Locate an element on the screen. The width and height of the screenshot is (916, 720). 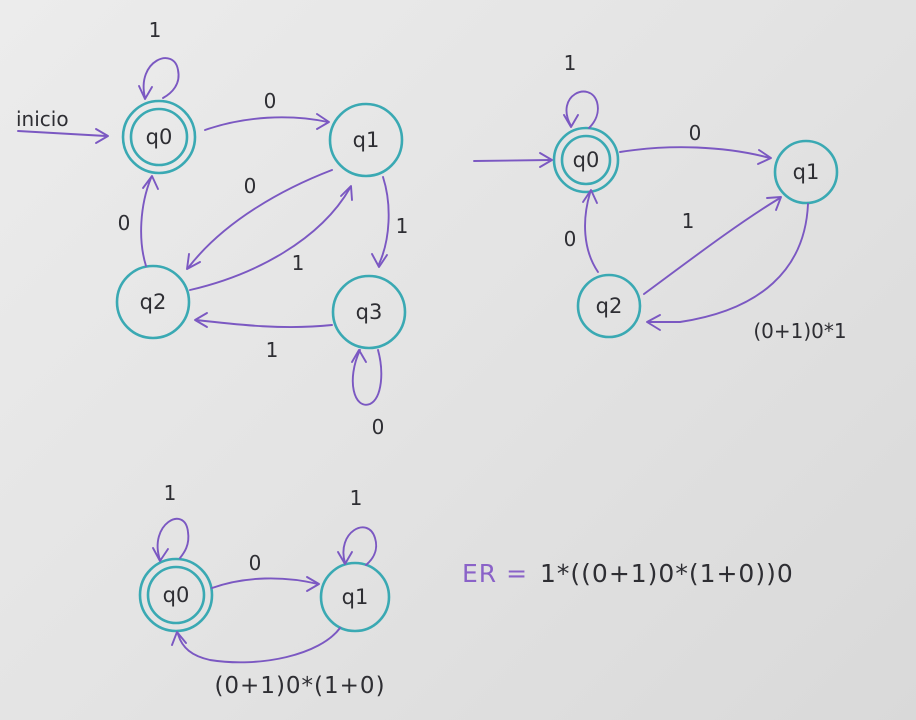
d3-state-q0: q0 is located at coordinates (176, 595).